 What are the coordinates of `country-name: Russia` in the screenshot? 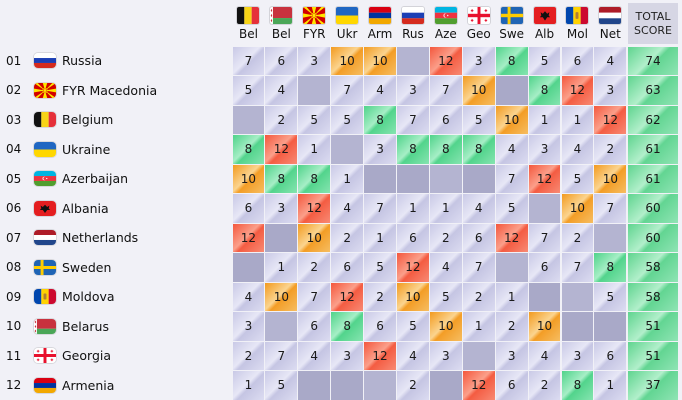 It's located at (82, 61).